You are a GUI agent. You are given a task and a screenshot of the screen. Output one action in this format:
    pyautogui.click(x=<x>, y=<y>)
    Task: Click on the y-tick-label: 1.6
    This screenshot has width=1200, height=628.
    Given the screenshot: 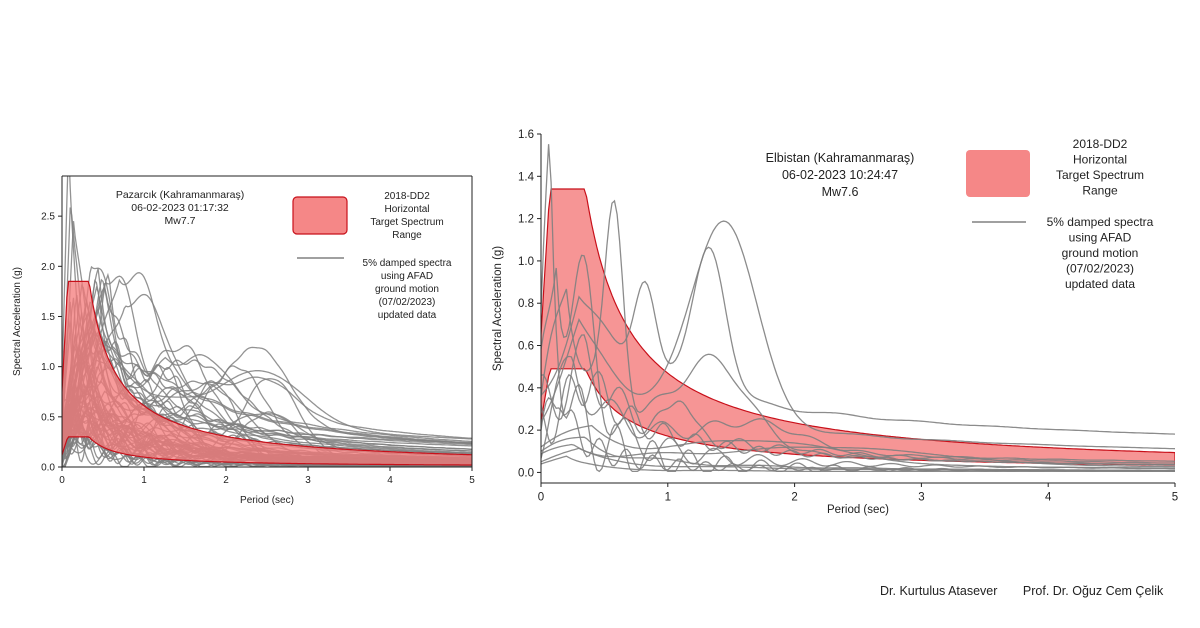 What is the action you would take?
    pyautogui.click(x=526, y=135)
    